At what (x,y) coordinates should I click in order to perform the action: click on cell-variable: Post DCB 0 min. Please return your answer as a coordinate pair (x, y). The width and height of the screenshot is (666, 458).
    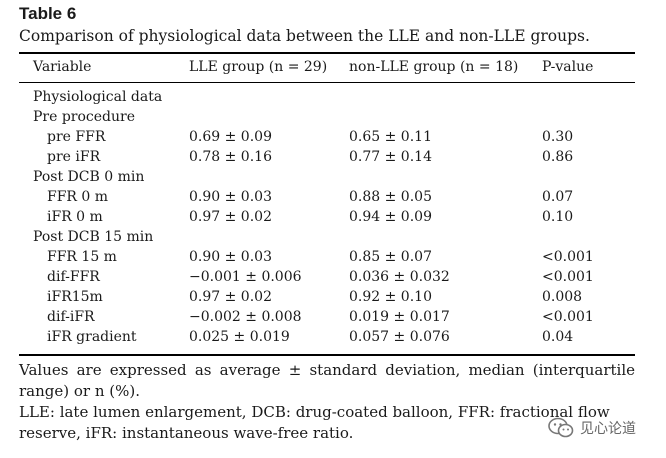
    Looking at the image, I should click on (89, 177).